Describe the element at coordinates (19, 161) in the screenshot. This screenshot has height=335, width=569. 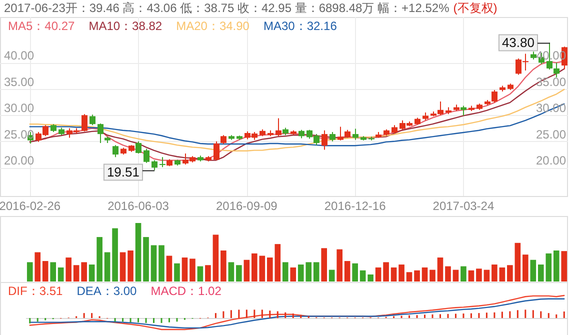
I see `y-tick-label: 20.00` at that location.